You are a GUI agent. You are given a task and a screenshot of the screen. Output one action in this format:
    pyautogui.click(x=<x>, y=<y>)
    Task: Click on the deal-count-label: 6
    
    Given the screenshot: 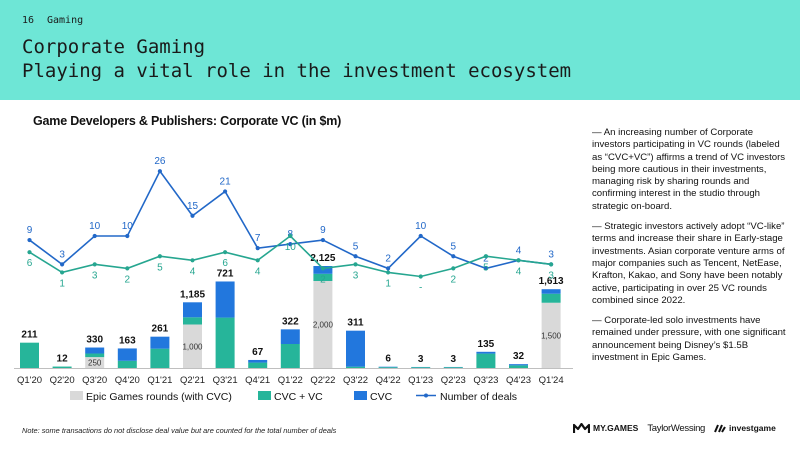 What is the action you would take?
    pyautogui.click(x=30, y=263)
    